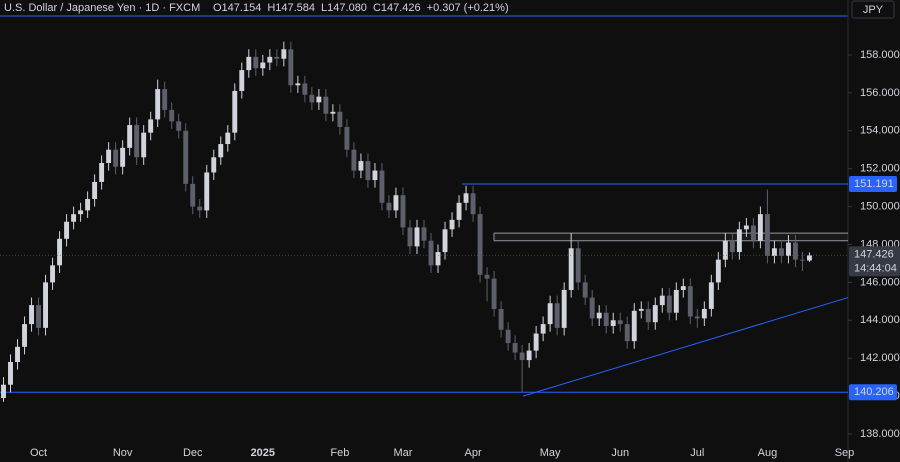  Describe the element at coordinates (620, 453) in the screenshot. I see `x-tick-label: Jun` at that location.